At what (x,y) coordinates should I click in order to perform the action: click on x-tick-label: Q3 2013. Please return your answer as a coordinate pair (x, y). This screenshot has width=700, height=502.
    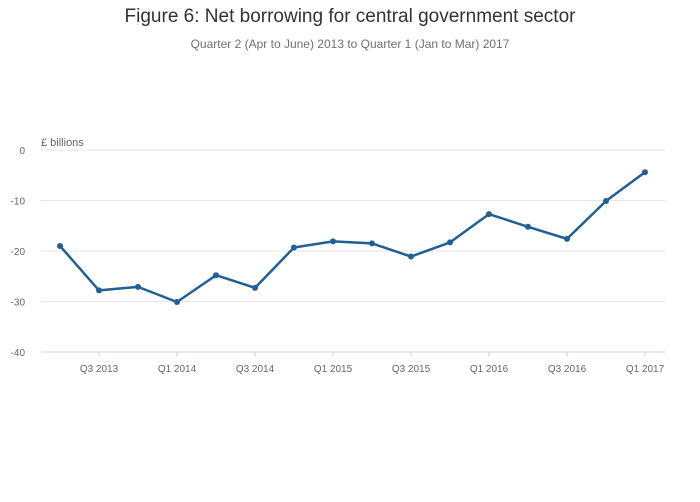
    Looking at the image, I should click on (99, 369).